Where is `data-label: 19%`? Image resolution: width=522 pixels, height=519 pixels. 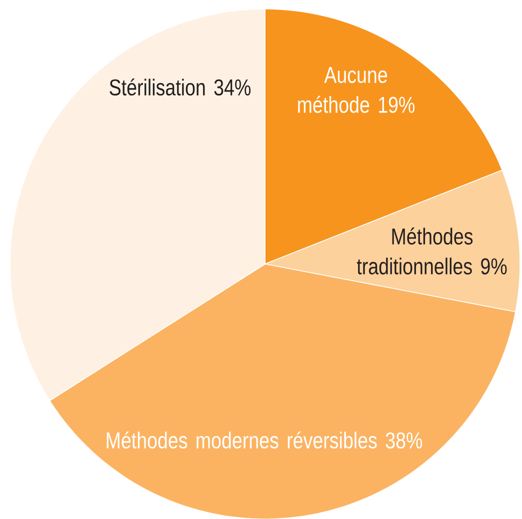 data-label: 19% is located at coordinates (397, 104).